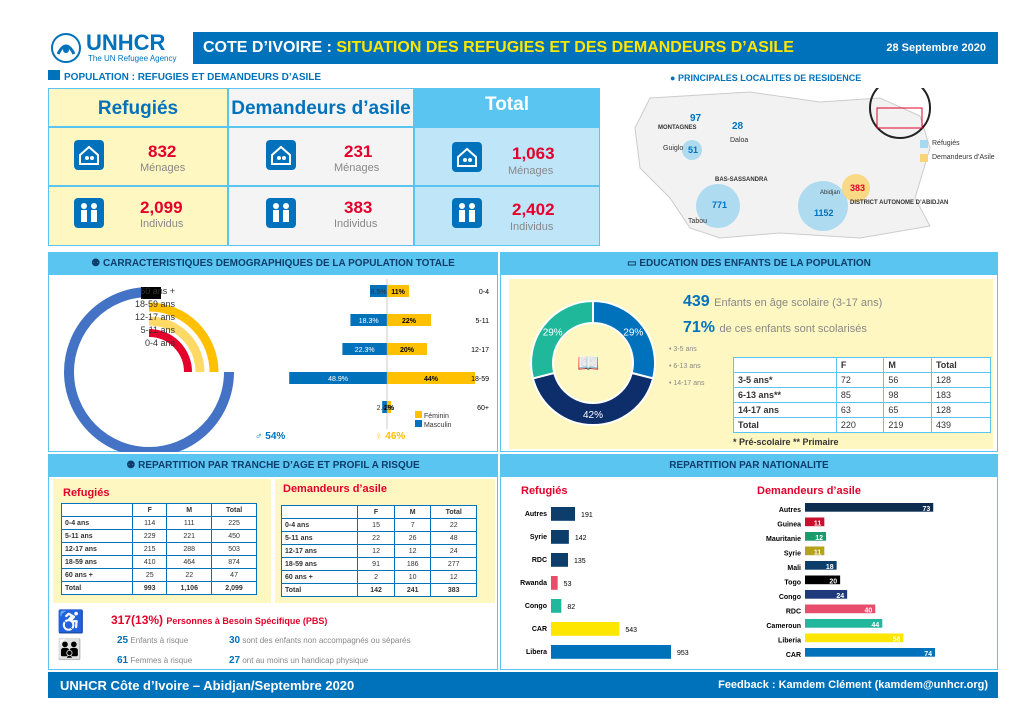 The image size is (1024, 724). I want to click on pbs-enfants-label: Enfants à risque, so click(159, 640).